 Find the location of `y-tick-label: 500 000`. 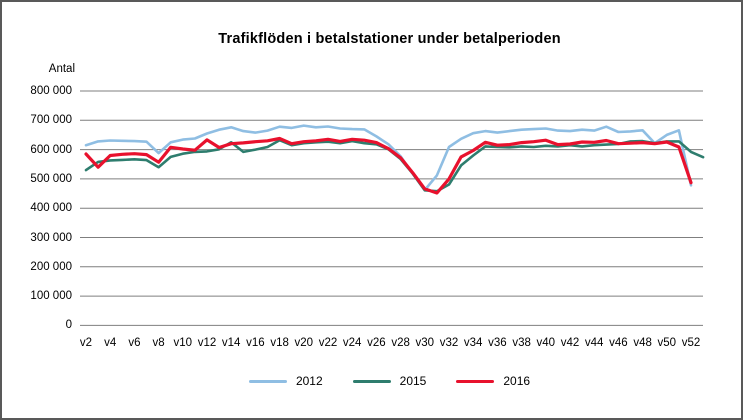

y-tick-label: 500 000 is located at coordinates (51, 178).